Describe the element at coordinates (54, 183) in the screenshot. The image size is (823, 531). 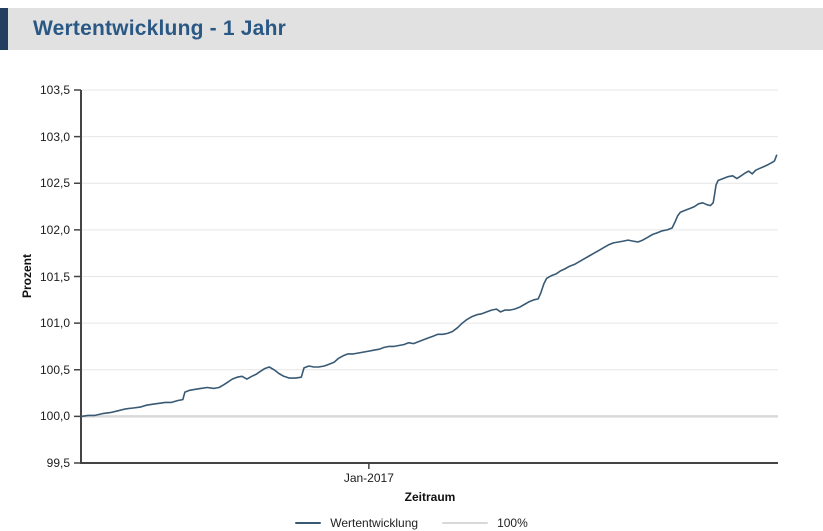
I see `y-tick-label: 102,5` at that location.